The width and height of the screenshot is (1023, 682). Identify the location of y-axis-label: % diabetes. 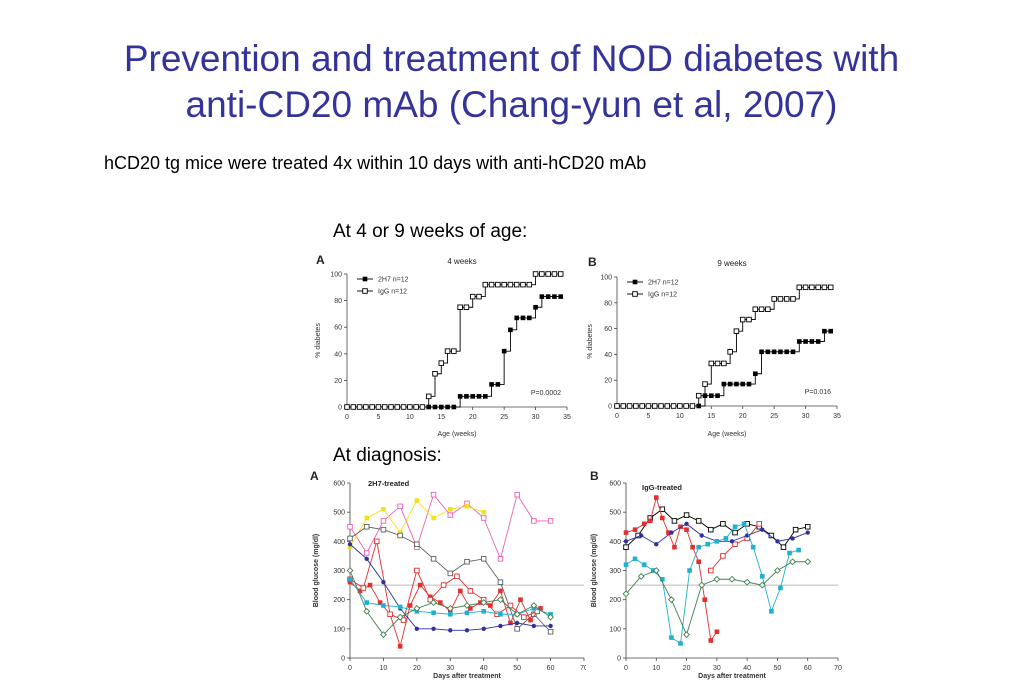
(590, 341).